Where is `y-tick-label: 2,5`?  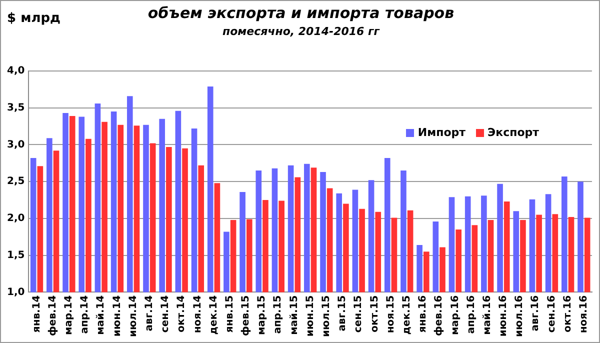 y-tick-label: 2,5 is located at coordinates (15, 182).